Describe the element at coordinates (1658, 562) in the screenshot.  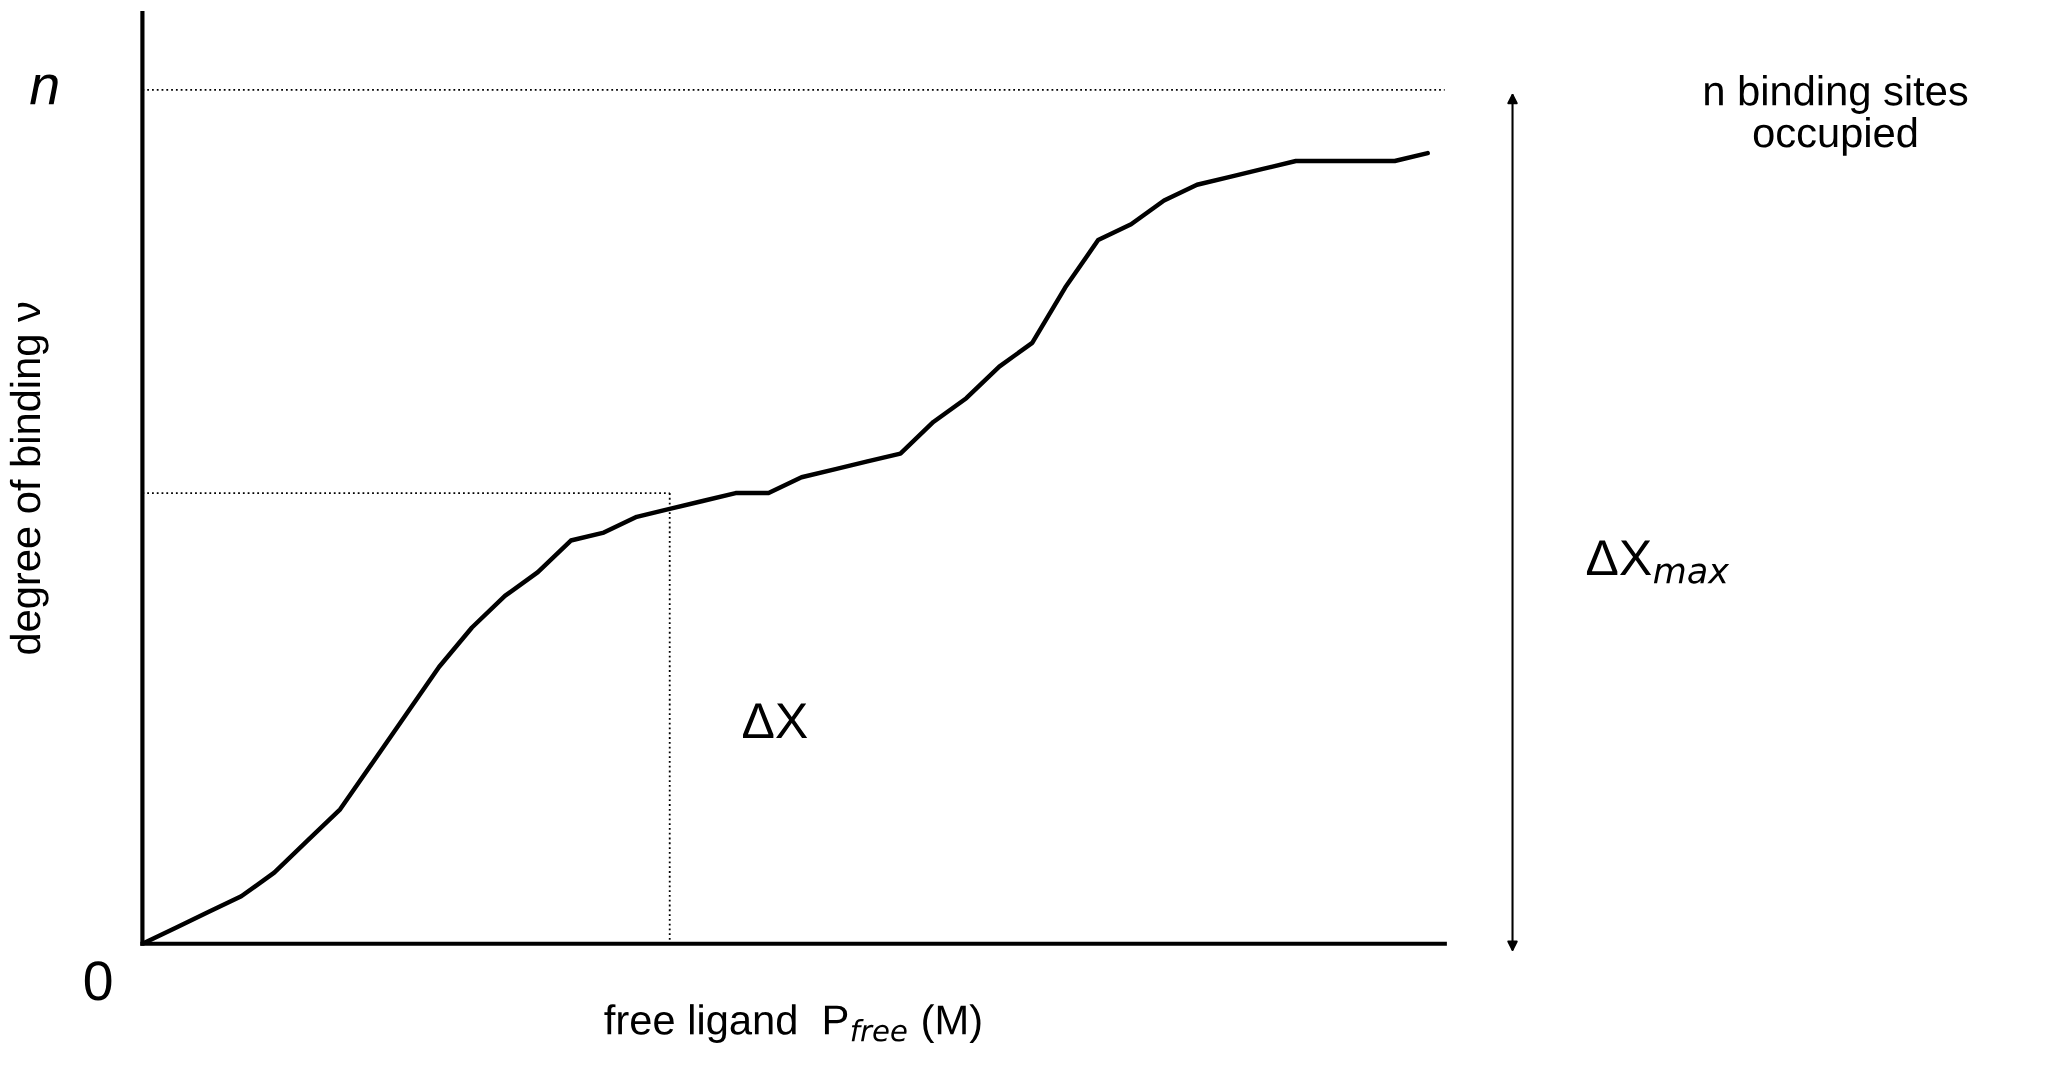
I see `text: ΔX$_{max}$` at that location.